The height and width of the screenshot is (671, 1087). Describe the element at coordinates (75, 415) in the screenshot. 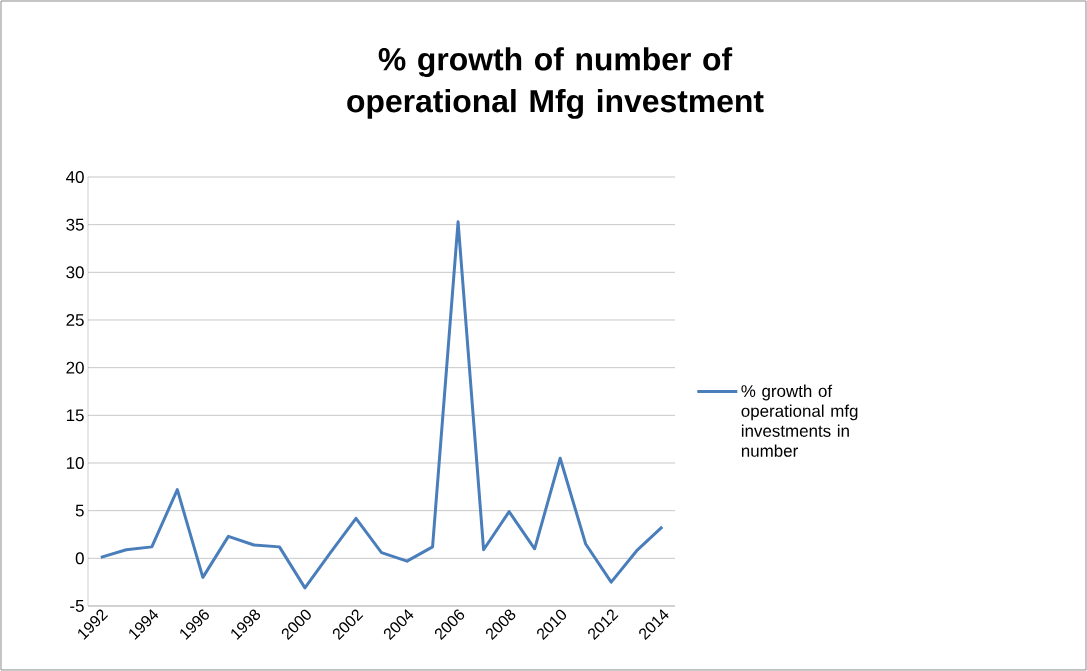

I see `y-tick-label: 15` at that location.